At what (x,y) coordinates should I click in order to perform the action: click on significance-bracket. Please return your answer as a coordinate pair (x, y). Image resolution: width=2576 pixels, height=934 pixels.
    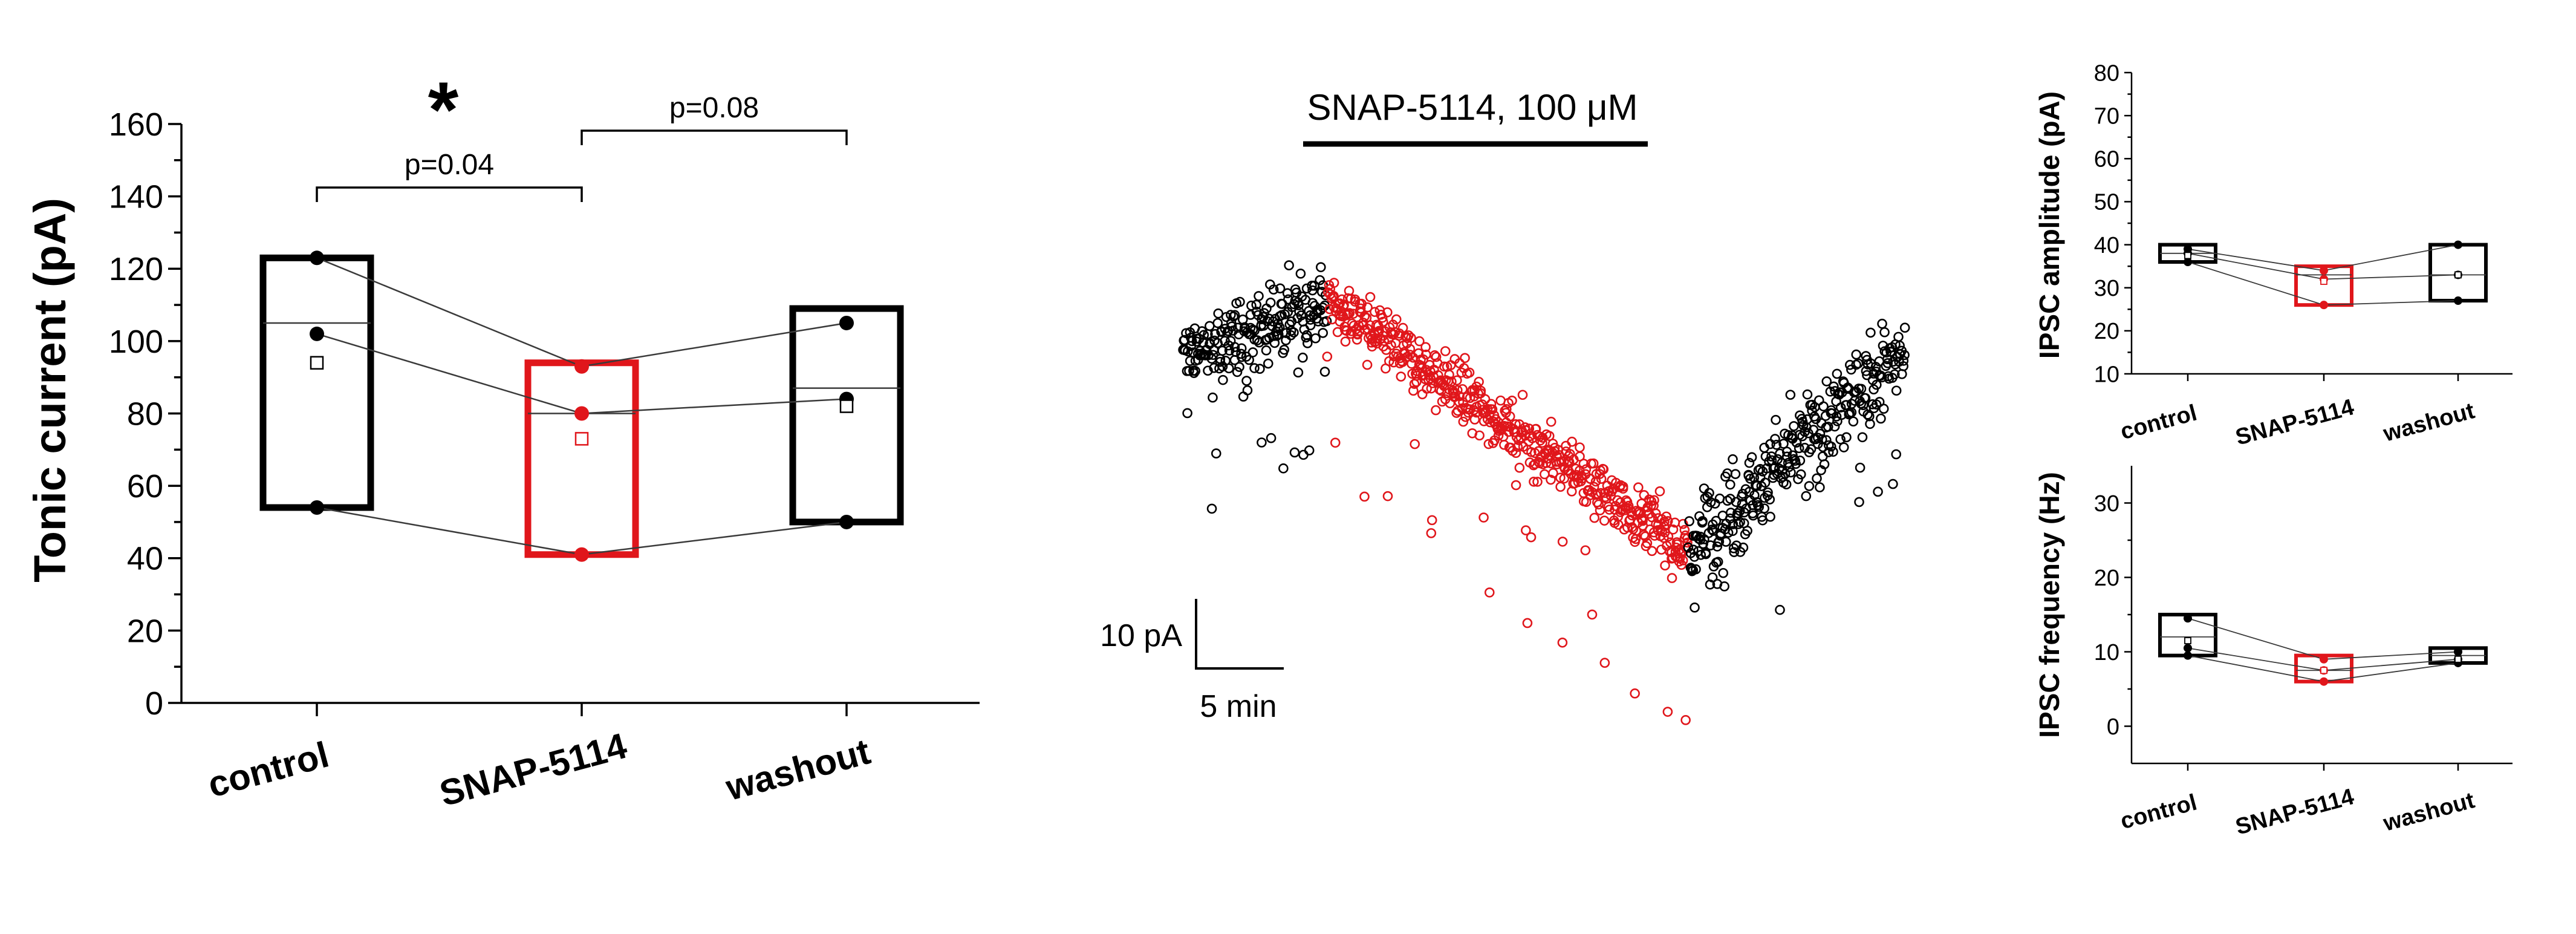
    Looking at the image, I should click on (715, 137).